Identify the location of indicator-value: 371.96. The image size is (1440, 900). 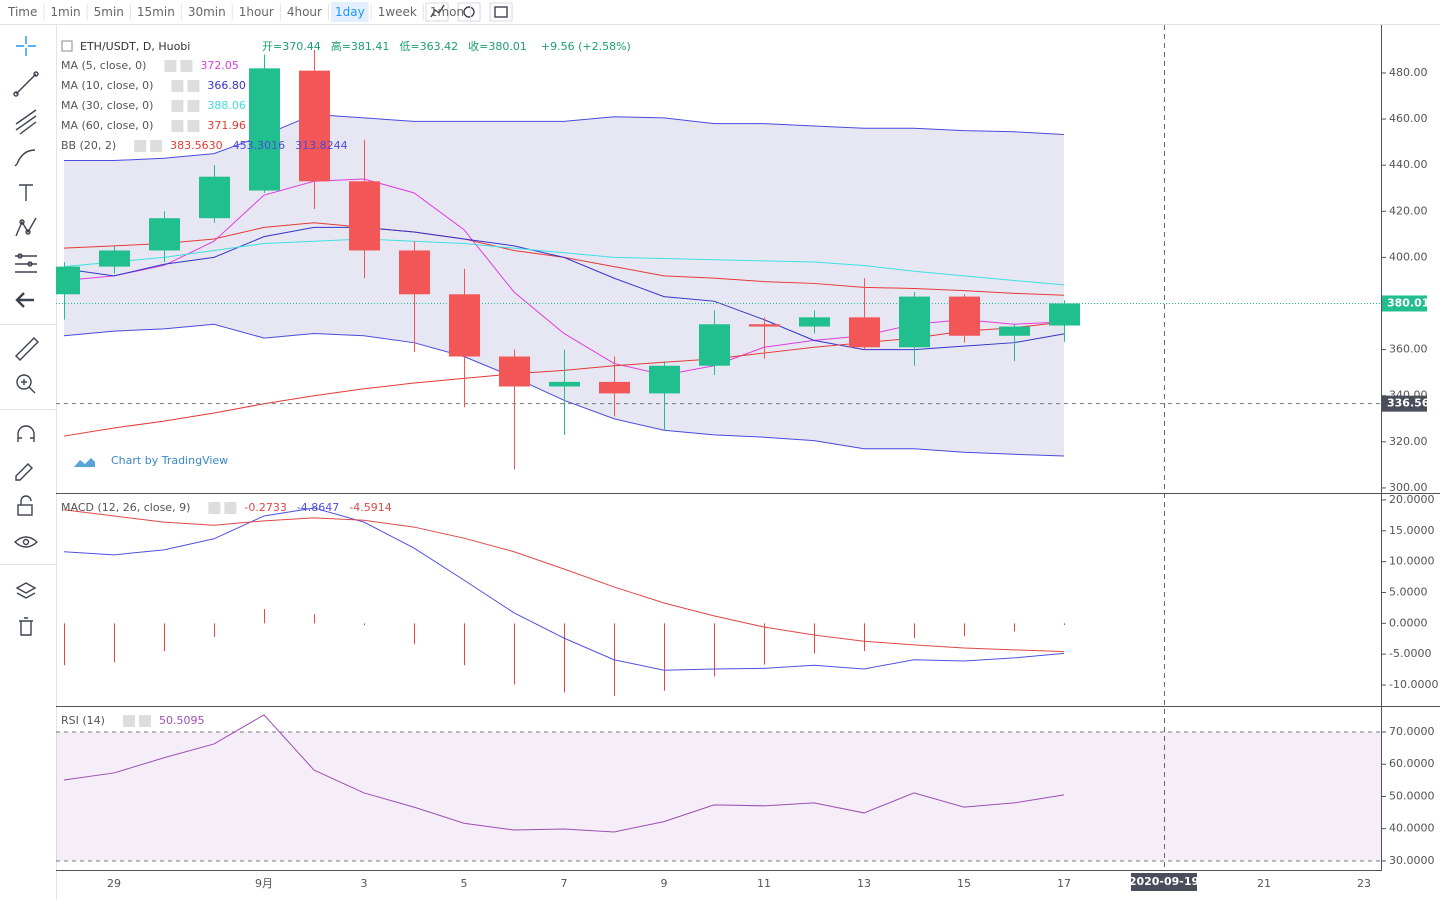
(226, 125).